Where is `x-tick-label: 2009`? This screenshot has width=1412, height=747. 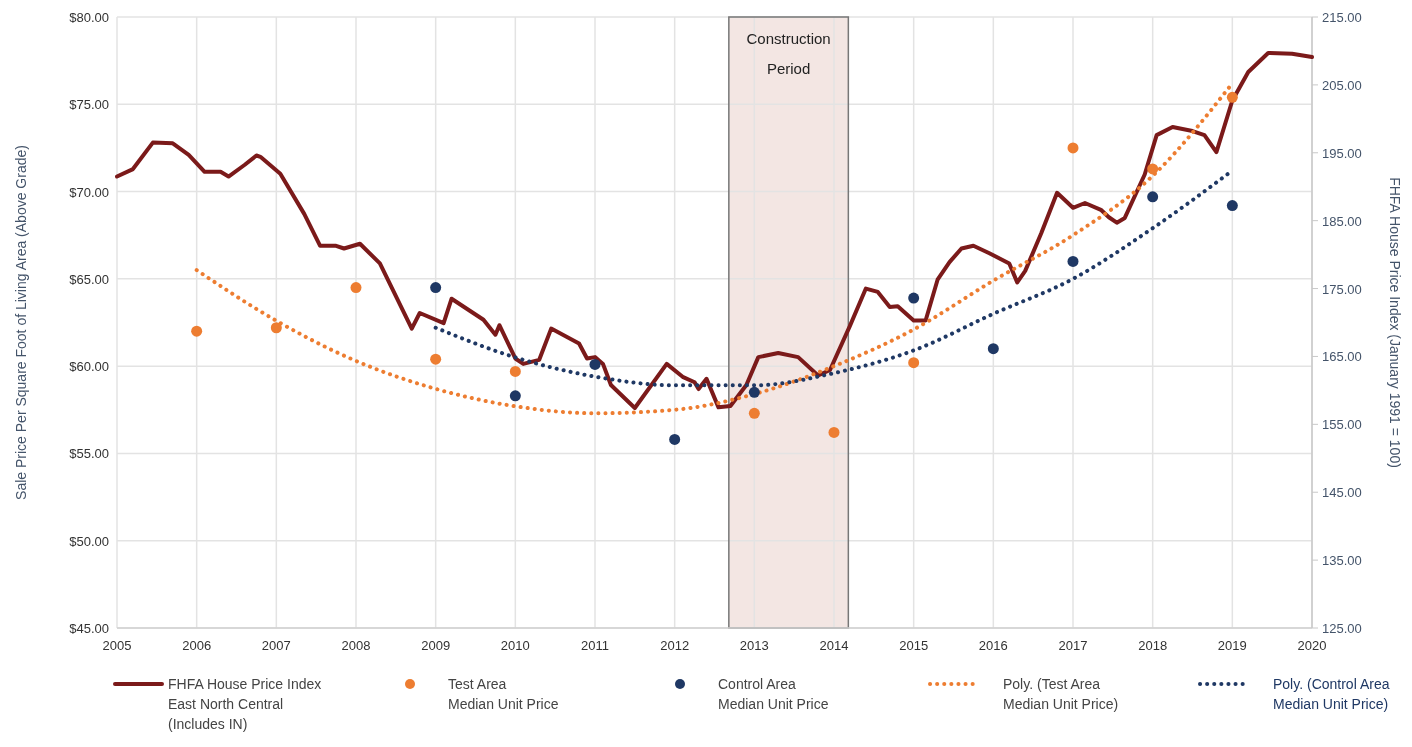
x-tick-label: 2009 is located at coordinates (436, 645).